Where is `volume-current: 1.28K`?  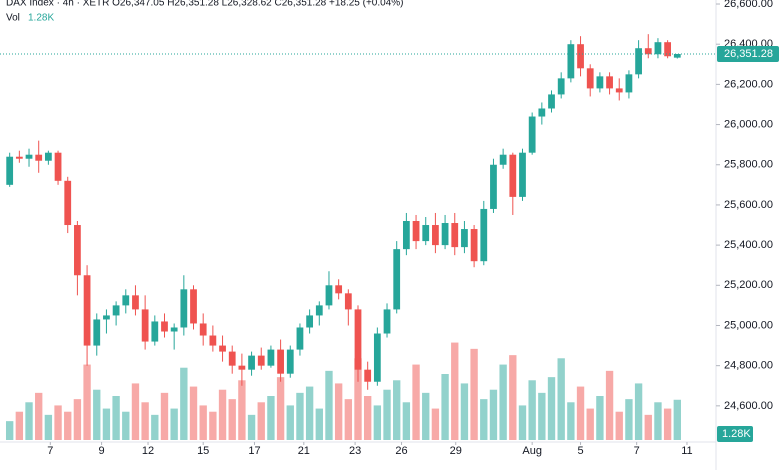
volume-current: 1.28K is located at coordinates (41, 18).